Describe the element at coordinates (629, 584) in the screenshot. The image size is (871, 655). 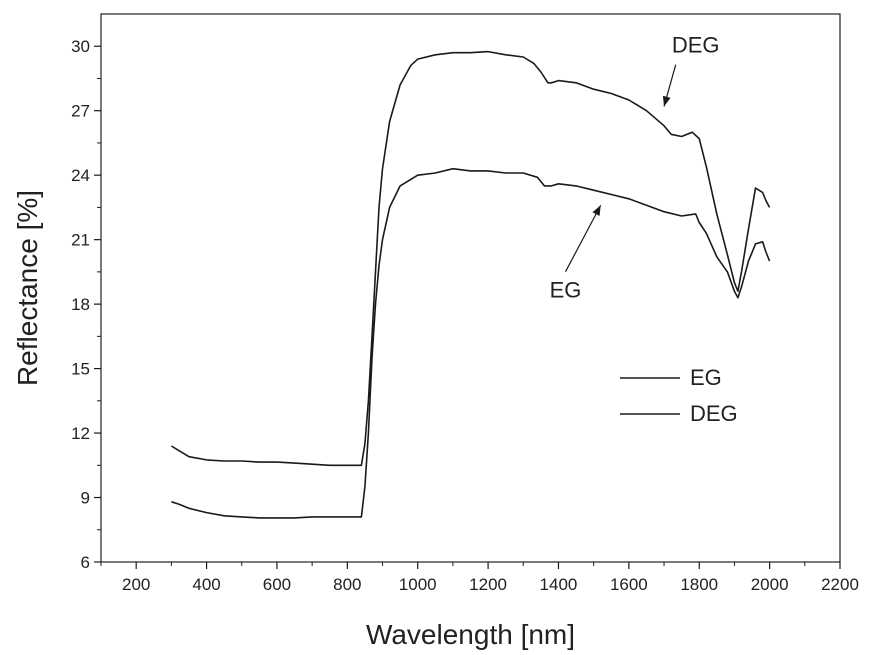
I see `x-tick-label: 1600` at that location.